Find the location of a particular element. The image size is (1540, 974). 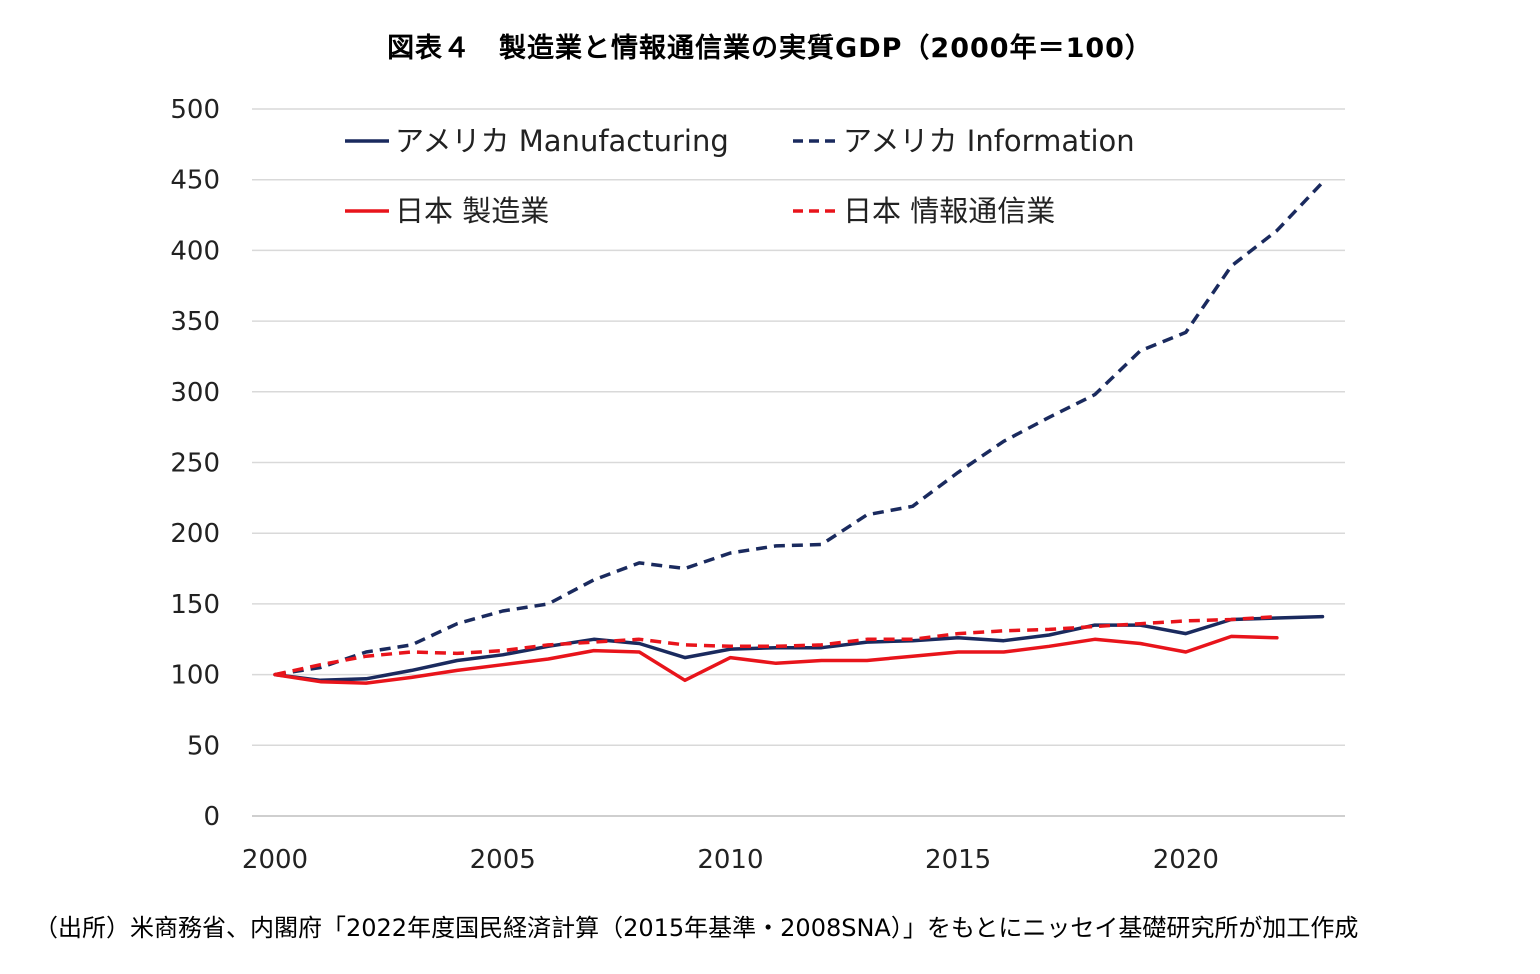

legend-label: アメリカ Information is located at coordinates (989, 141).